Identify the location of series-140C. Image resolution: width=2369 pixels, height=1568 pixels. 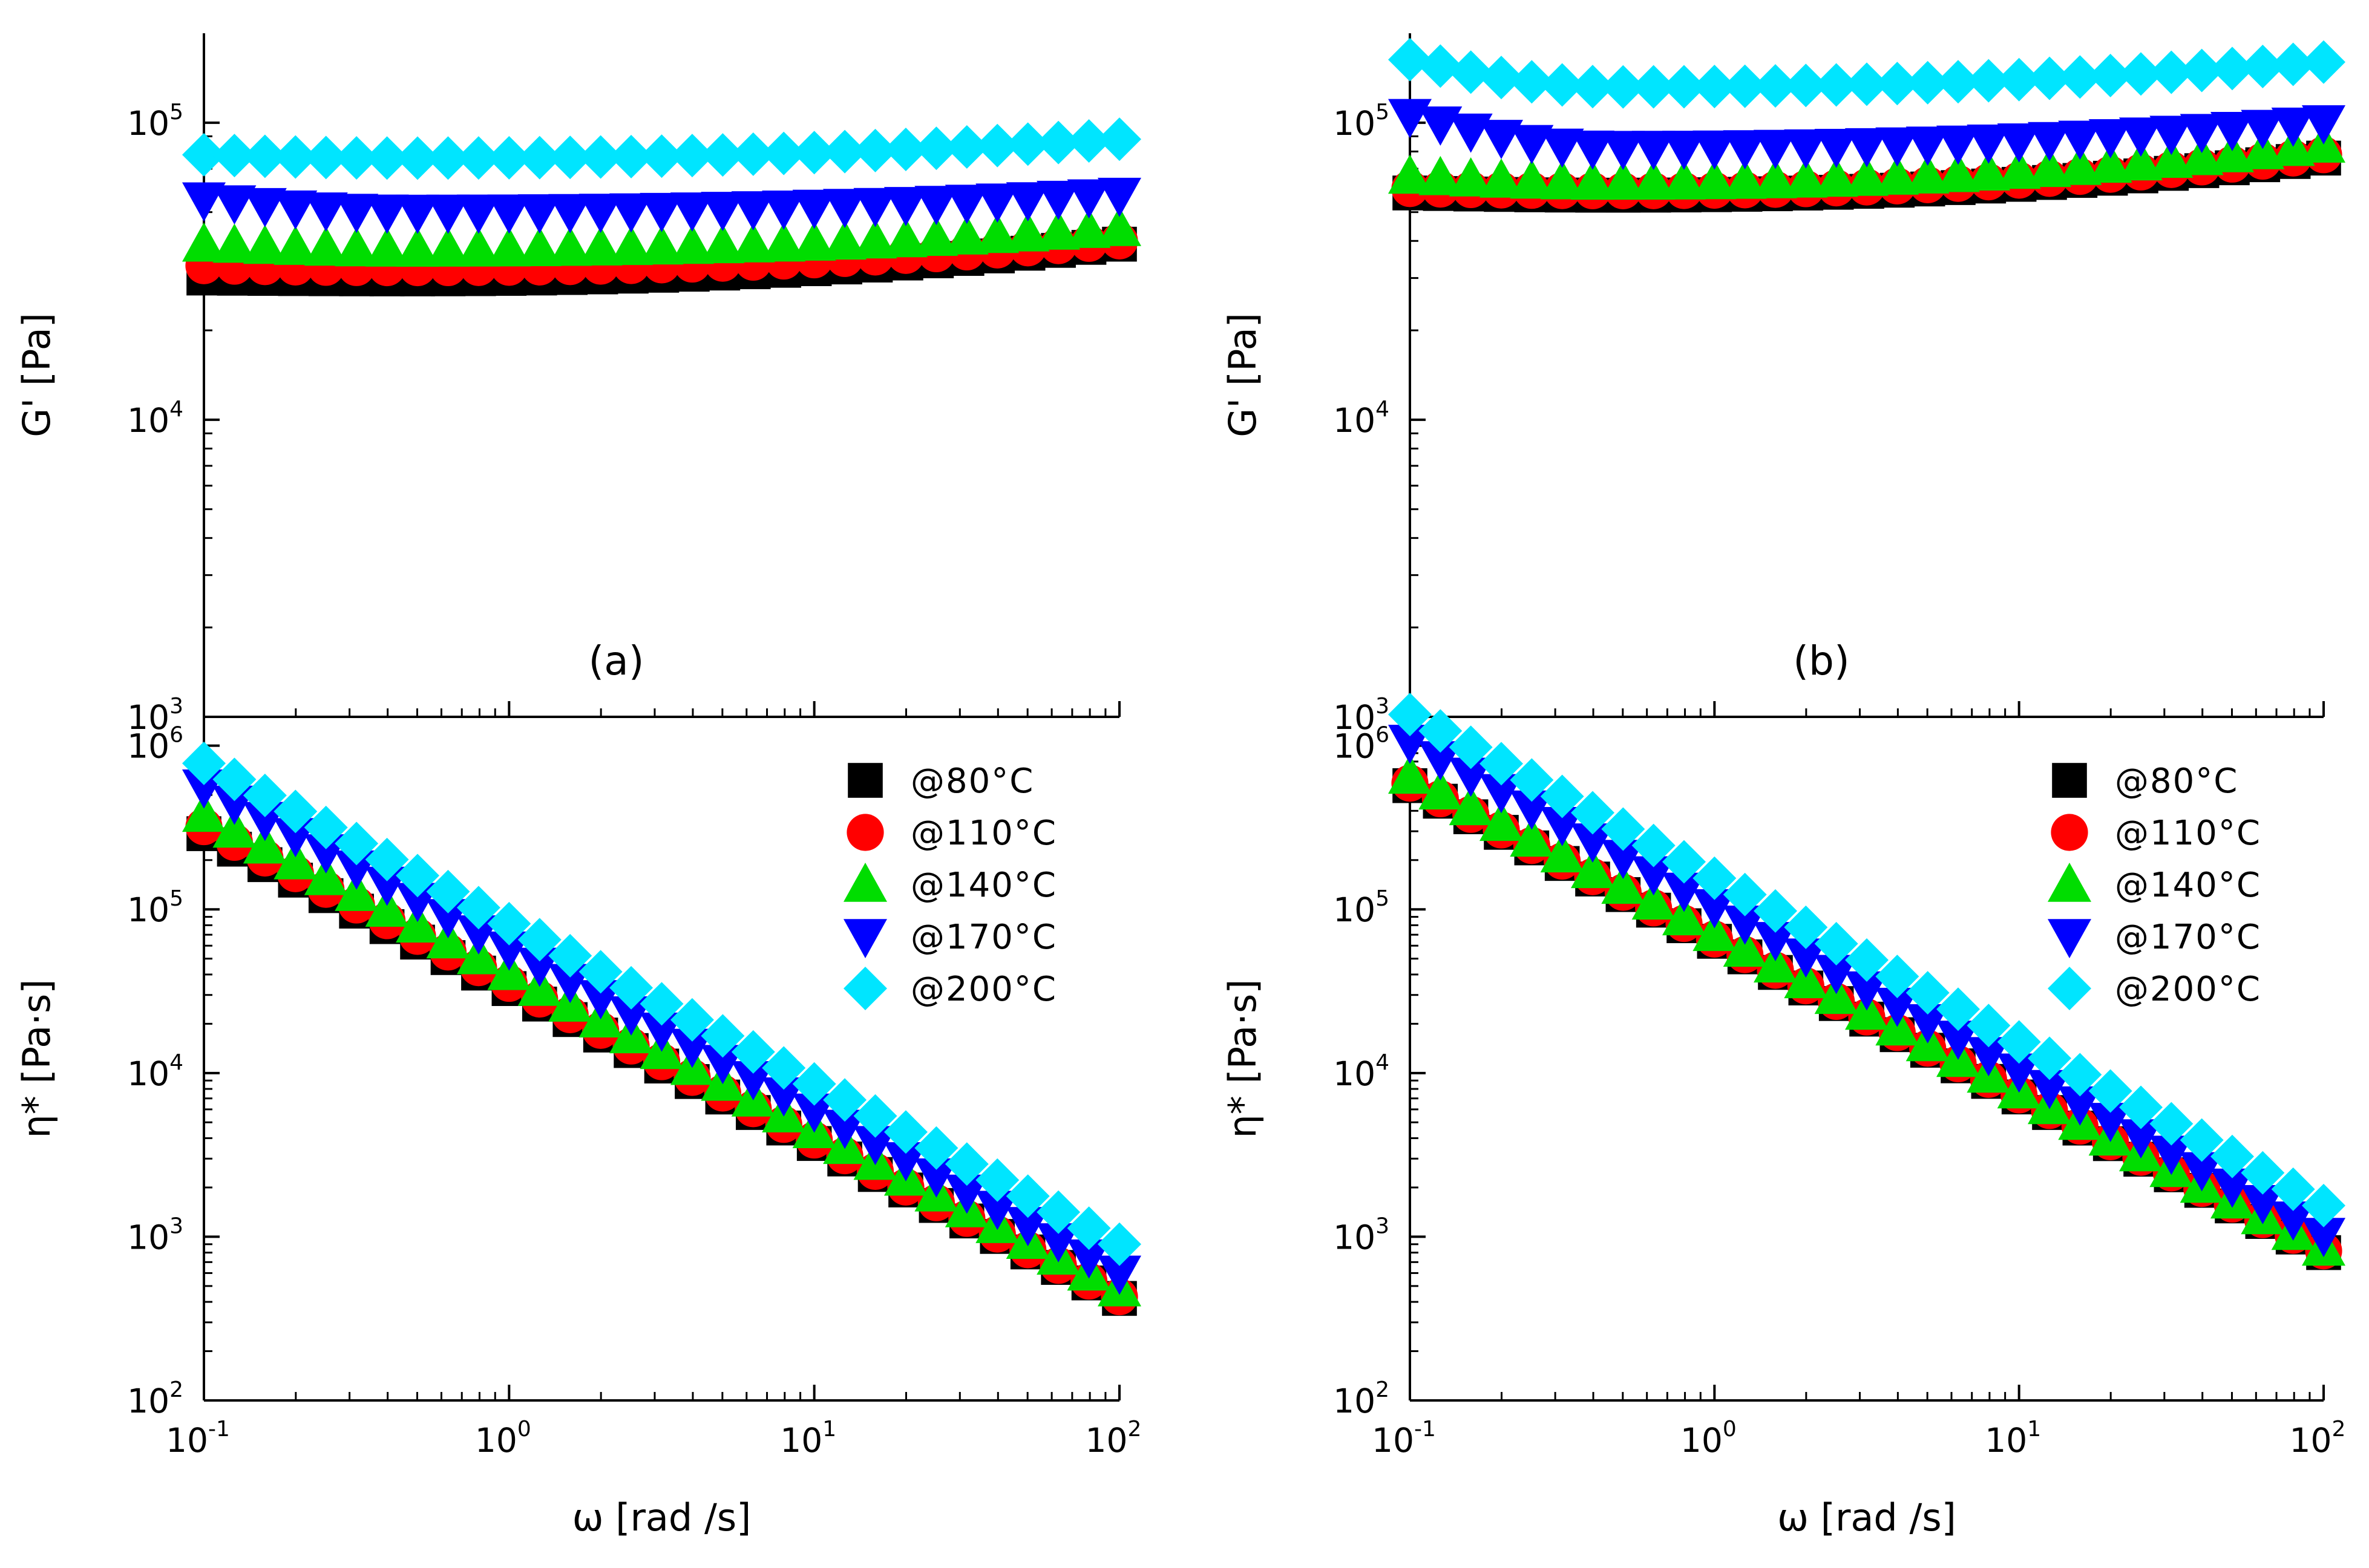
(1866, 161).